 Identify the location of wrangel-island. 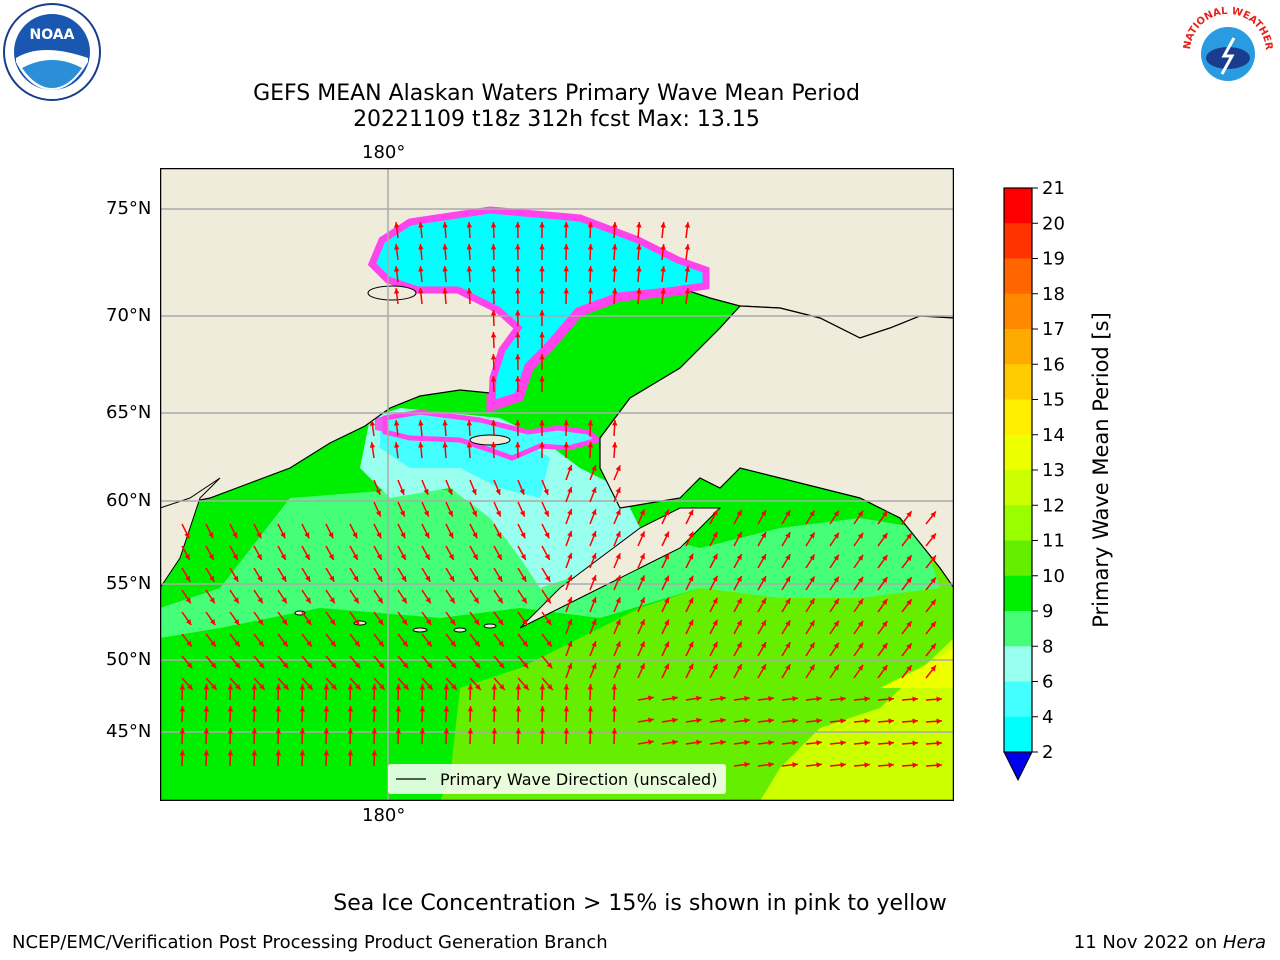
(392, 293).